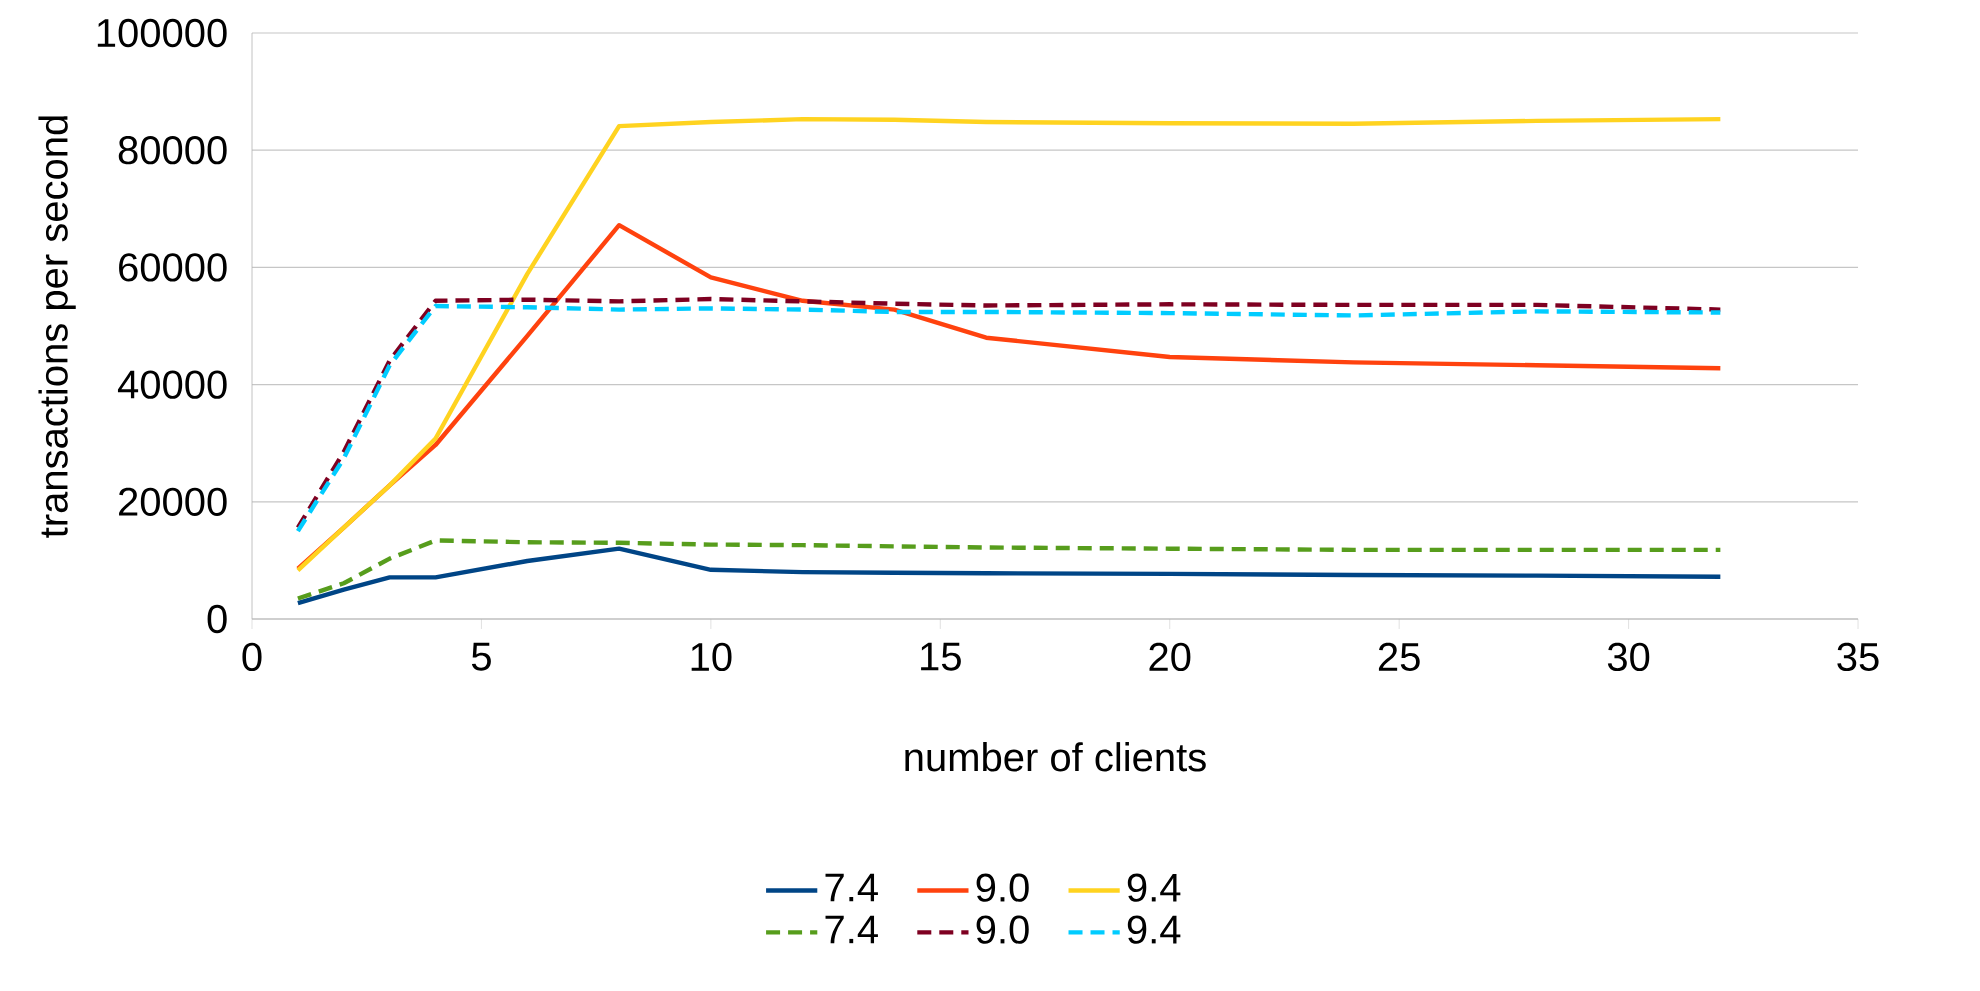 The height and width of the screenshot is (991, 1980). Describe the element at coordinates (172, 150) in the screenshot. I see `y-tick-label: 80000` at that location.